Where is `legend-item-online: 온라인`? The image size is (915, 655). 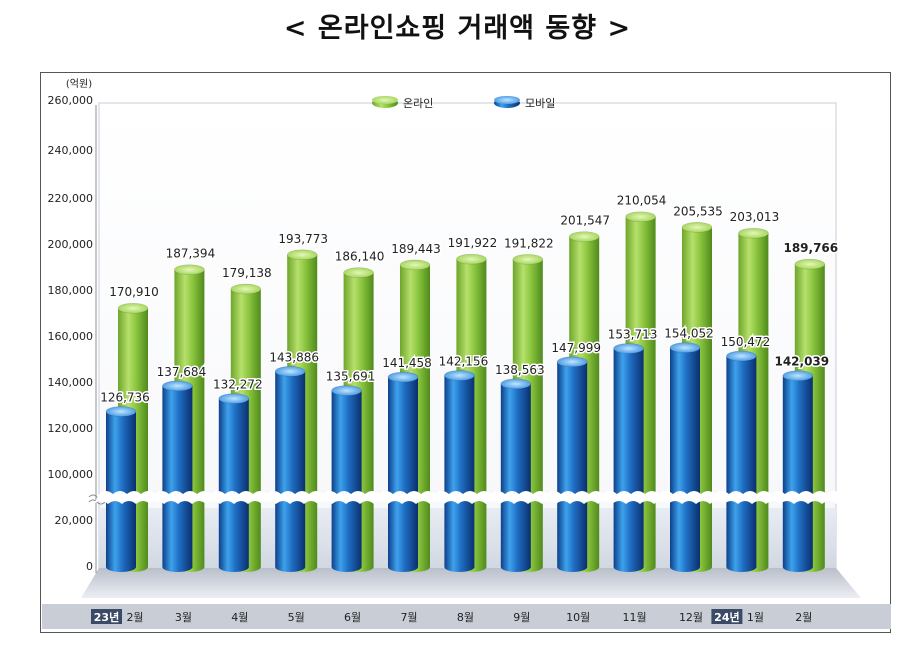 legend-item-online: 온라인 is located at coordinates (402, 103).